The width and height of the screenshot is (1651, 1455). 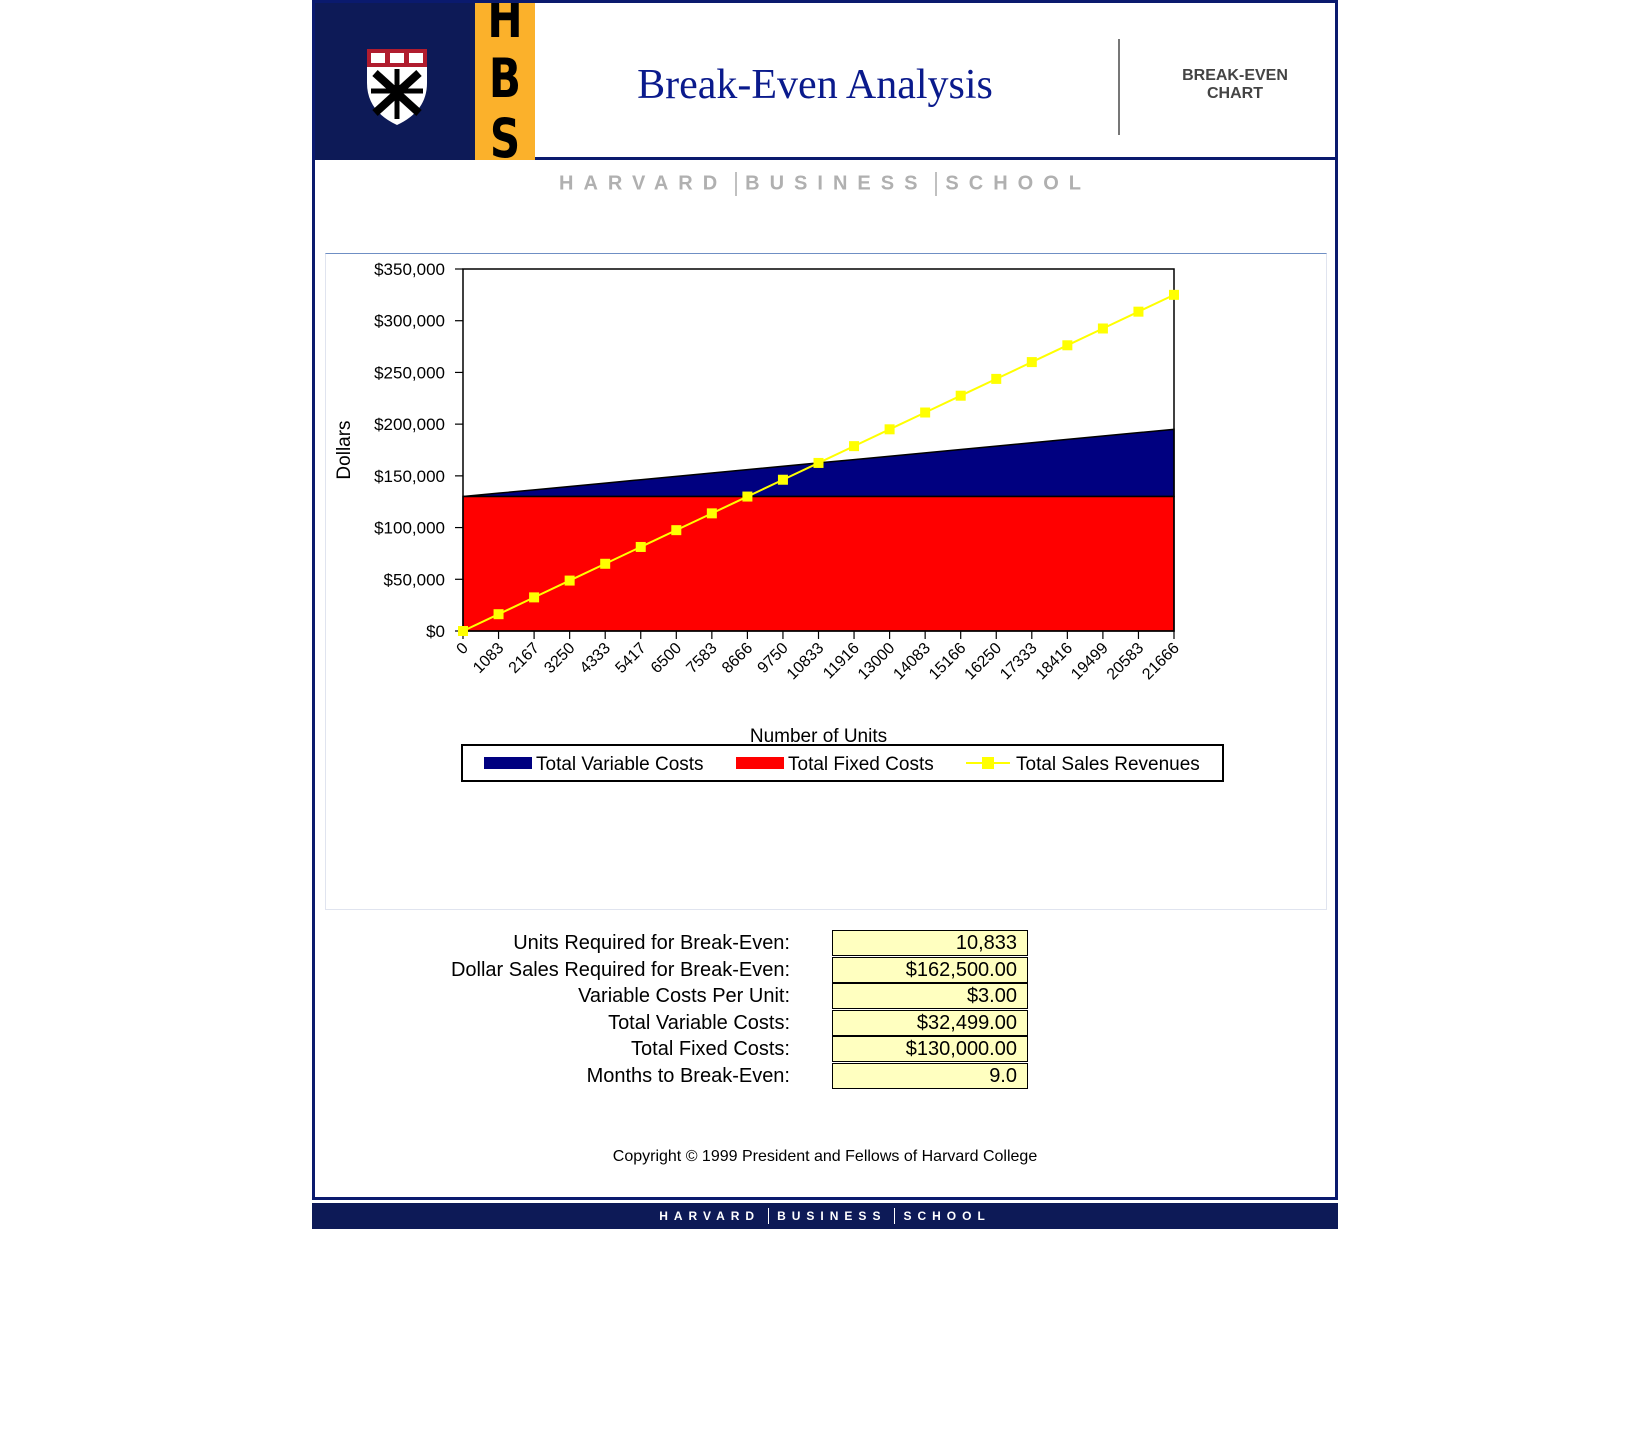 I want to click on stat-value: $3.00, so click(x=930, y=996).